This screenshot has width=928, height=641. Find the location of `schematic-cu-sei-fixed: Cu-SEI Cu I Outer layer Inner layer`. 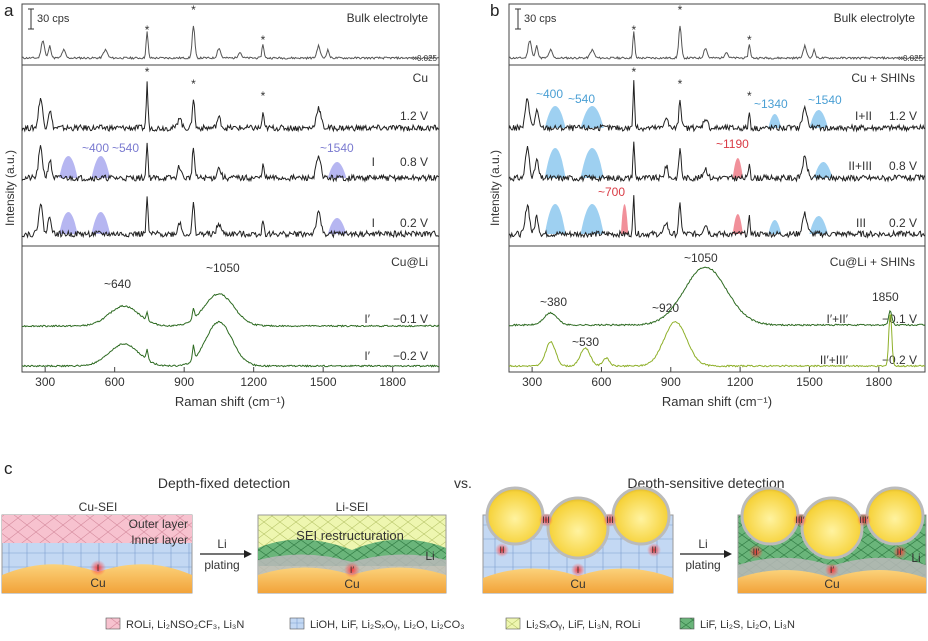

schematic-cu-sei-fixed: Cu-SEI Cu I Outer layer Inner layer is located at coordinates (97, 547).